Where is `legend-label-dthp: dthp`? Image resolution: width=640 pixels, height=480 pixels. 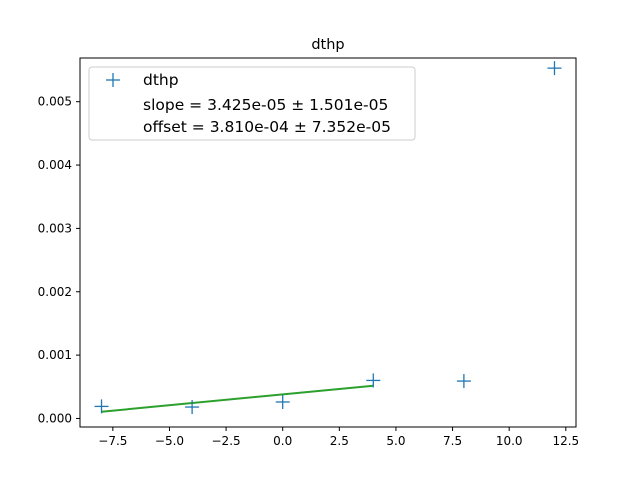
legend-label-dthp: dthp is located at coordinates (161, 80).